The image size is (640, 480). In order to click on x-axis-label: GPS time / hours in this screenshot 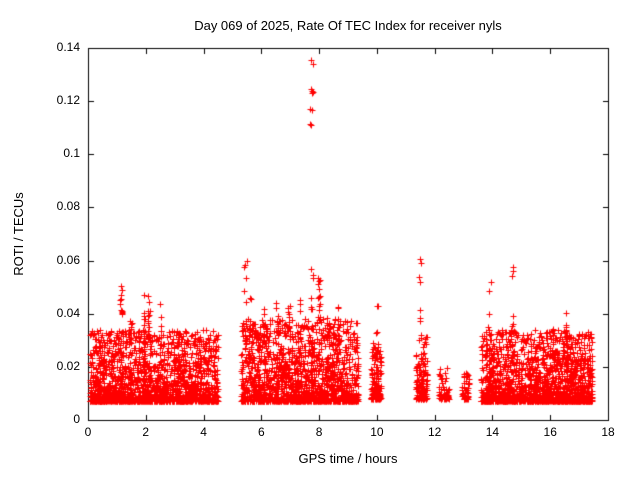, I will do `click(348, 458)`.